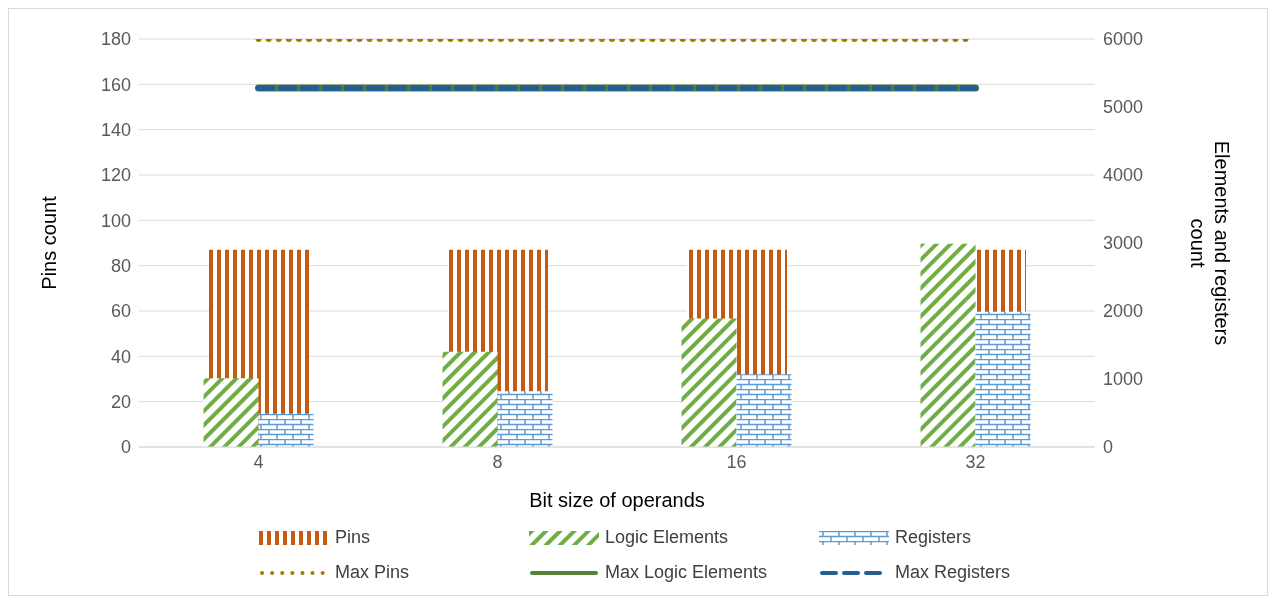  Describe the element at coordinates (372, 572) in the screenshot. I see `legend-label: Max Pins` at that location.